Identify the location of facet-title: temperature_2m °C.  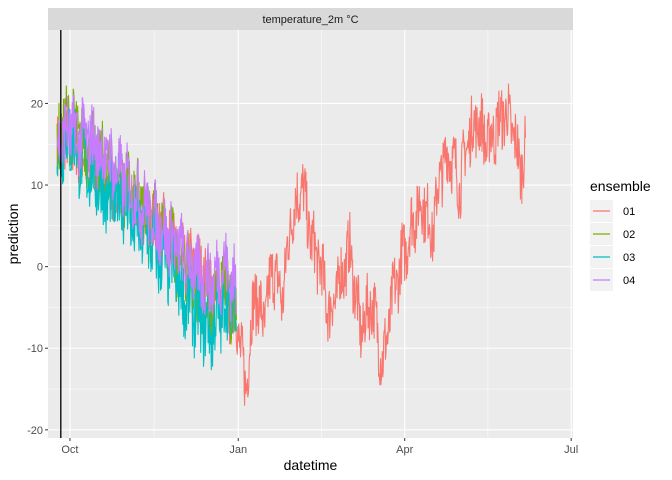
(310, 20).